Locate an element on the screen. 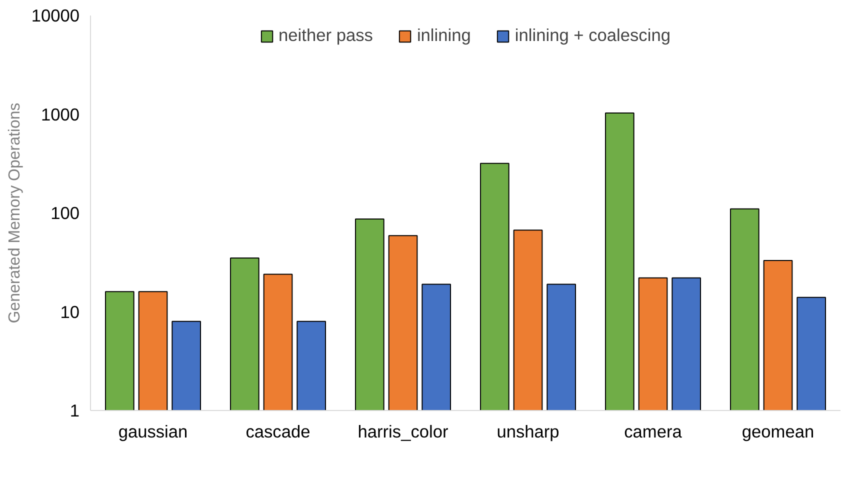  y-tick-label: 10 is located at coordinates (70, 312).